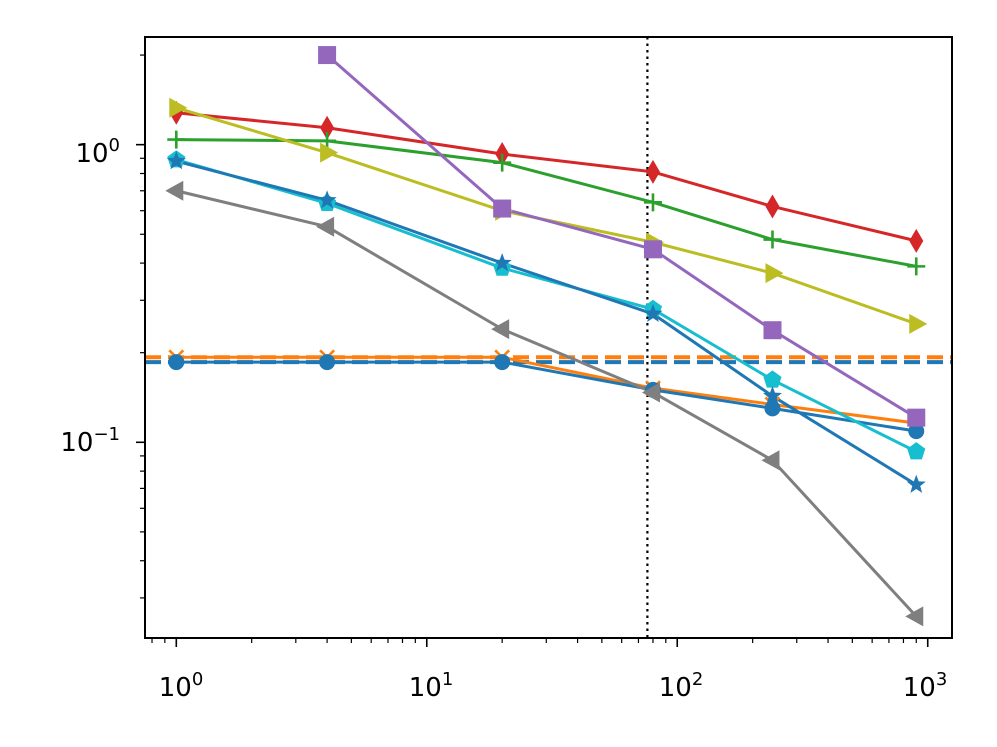 The image size is (997, 747). What do you see at coordinates (546, 203) in the screenshot?
I see `series-green-plus-line` at bounding box center [546, 203].